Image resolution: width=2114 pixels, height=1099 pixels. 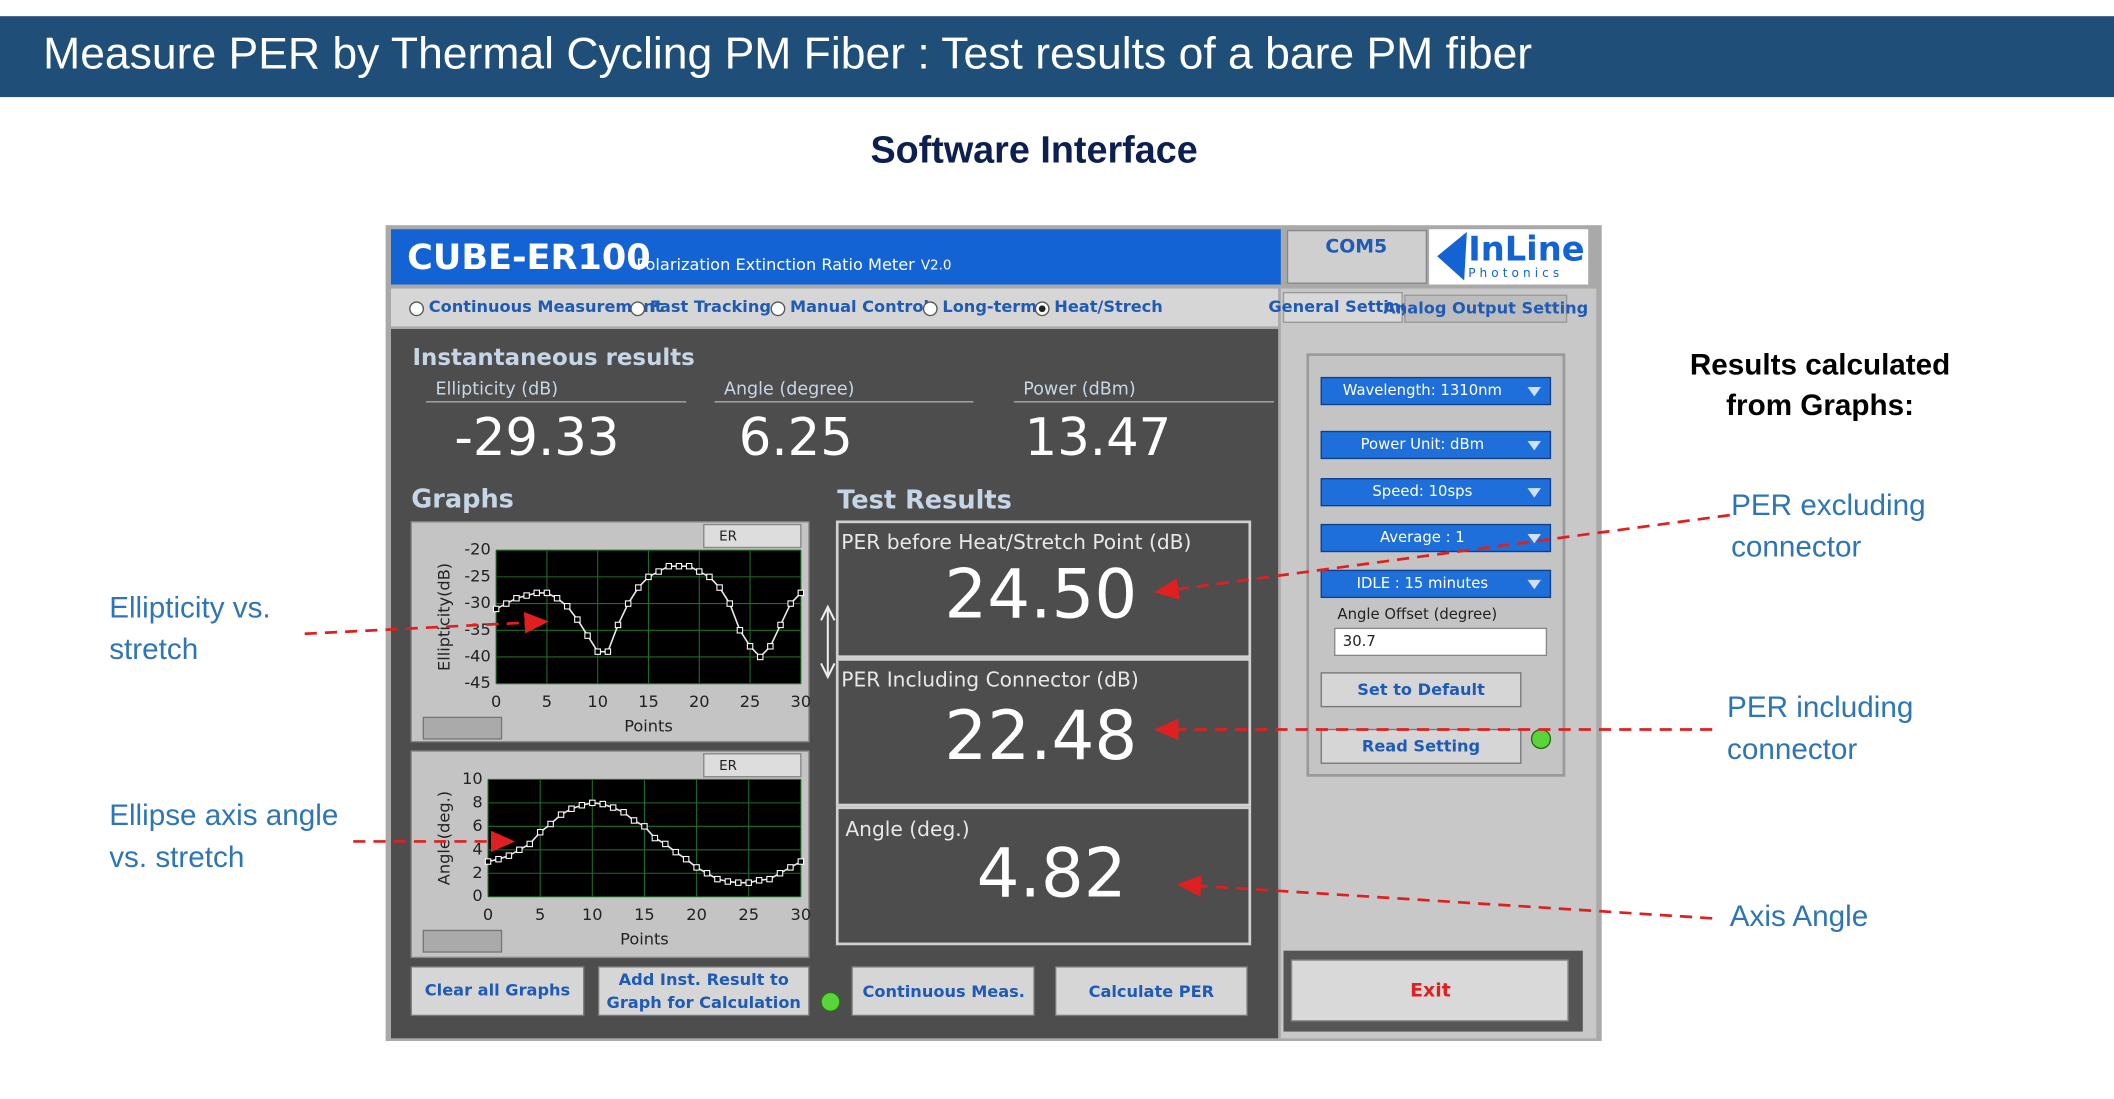 What do you see at coordinates (477, 575) in the screenshot?
I see `y-tick-label: -25` at bounding box center [477, 575].